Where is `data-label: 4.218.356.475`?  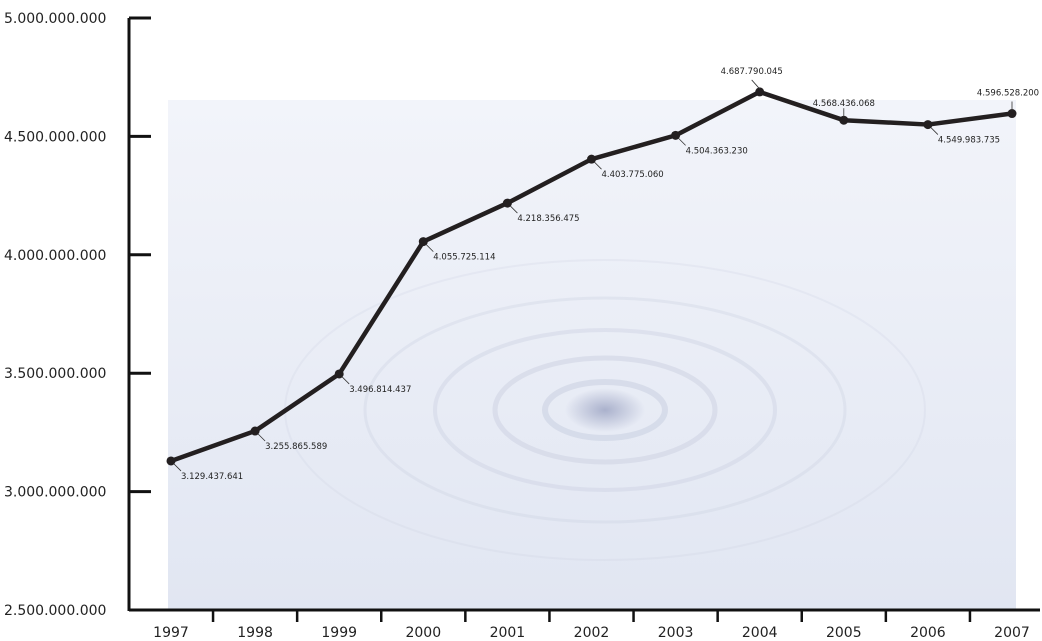
data-label: 4.218.356.475 is located at coordinates (548, 219).